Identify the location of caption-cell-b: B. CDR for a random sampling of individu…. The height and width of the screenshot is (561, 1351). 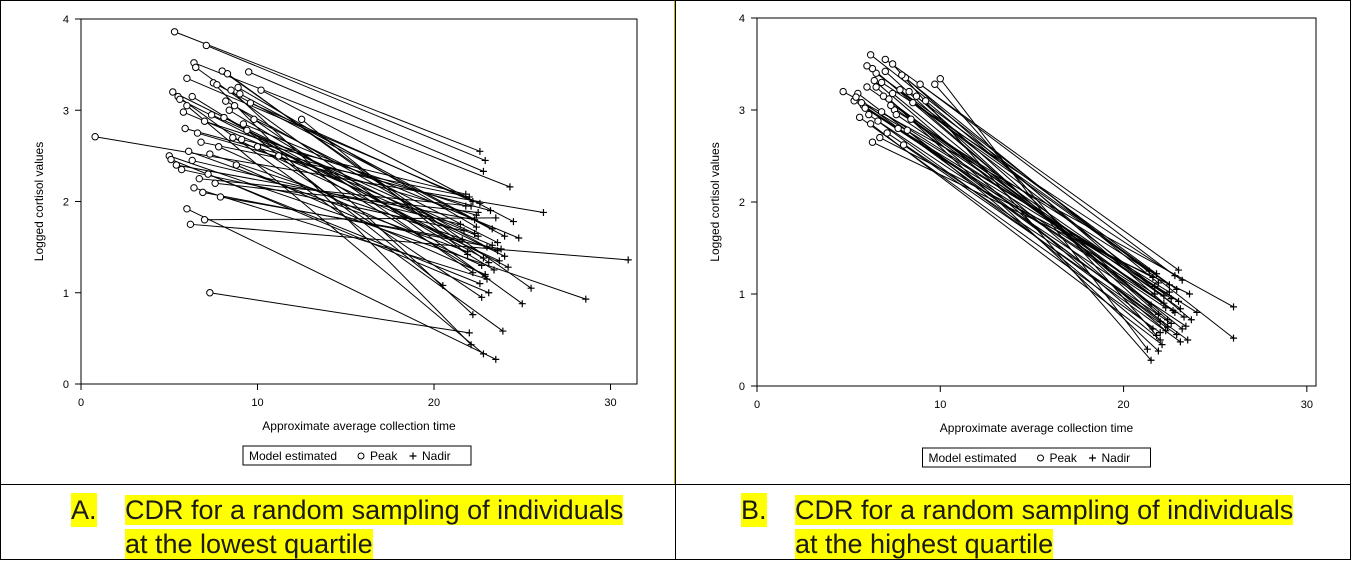
(1013, 522).